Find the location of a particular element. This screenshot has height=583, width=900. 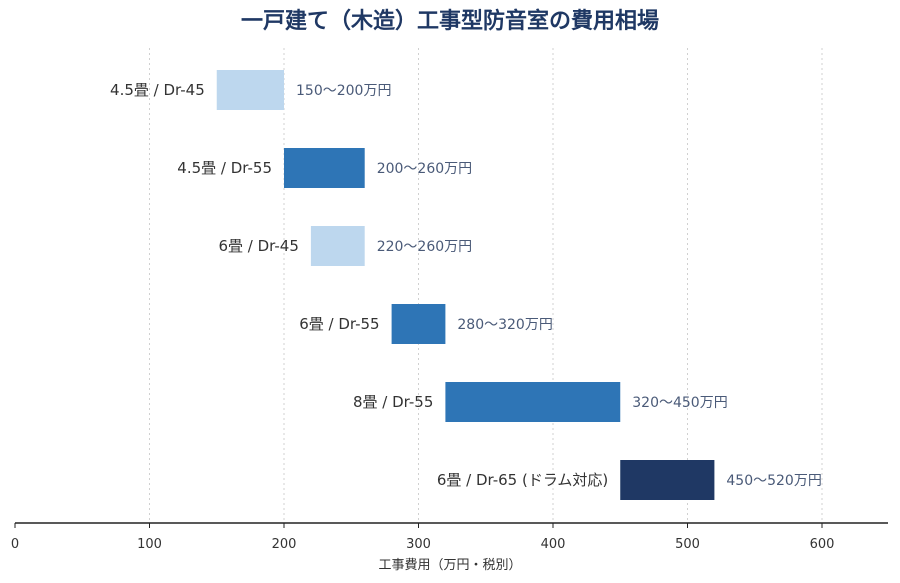

x-tick-label: 200 is located at coordinates (284, 544).